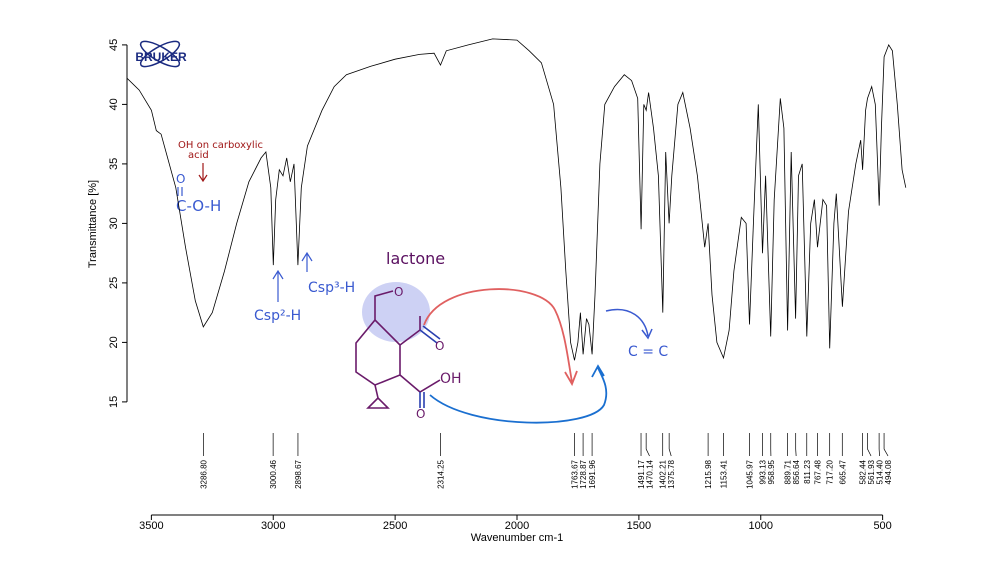 Image resolution: width=1000 pixels, height=567 pixels. I want to click on y-axis-label: Transmittance [%], so click(93, 224).